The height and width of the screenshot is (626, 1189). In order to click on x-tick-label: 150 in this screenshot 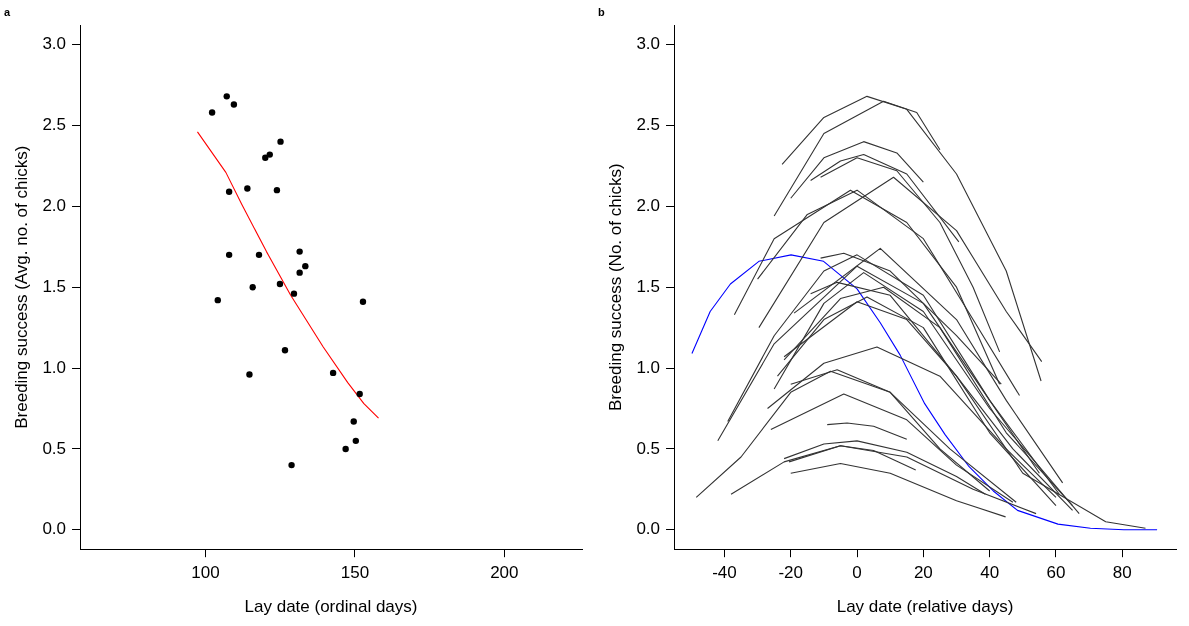, I will do `click(355, 573)`.